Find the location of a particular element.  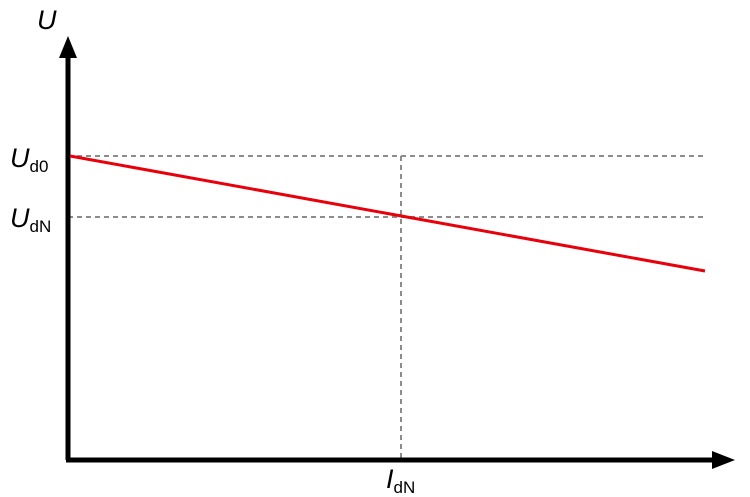

ud0-label-main: U is located at coordinates (20, 158).